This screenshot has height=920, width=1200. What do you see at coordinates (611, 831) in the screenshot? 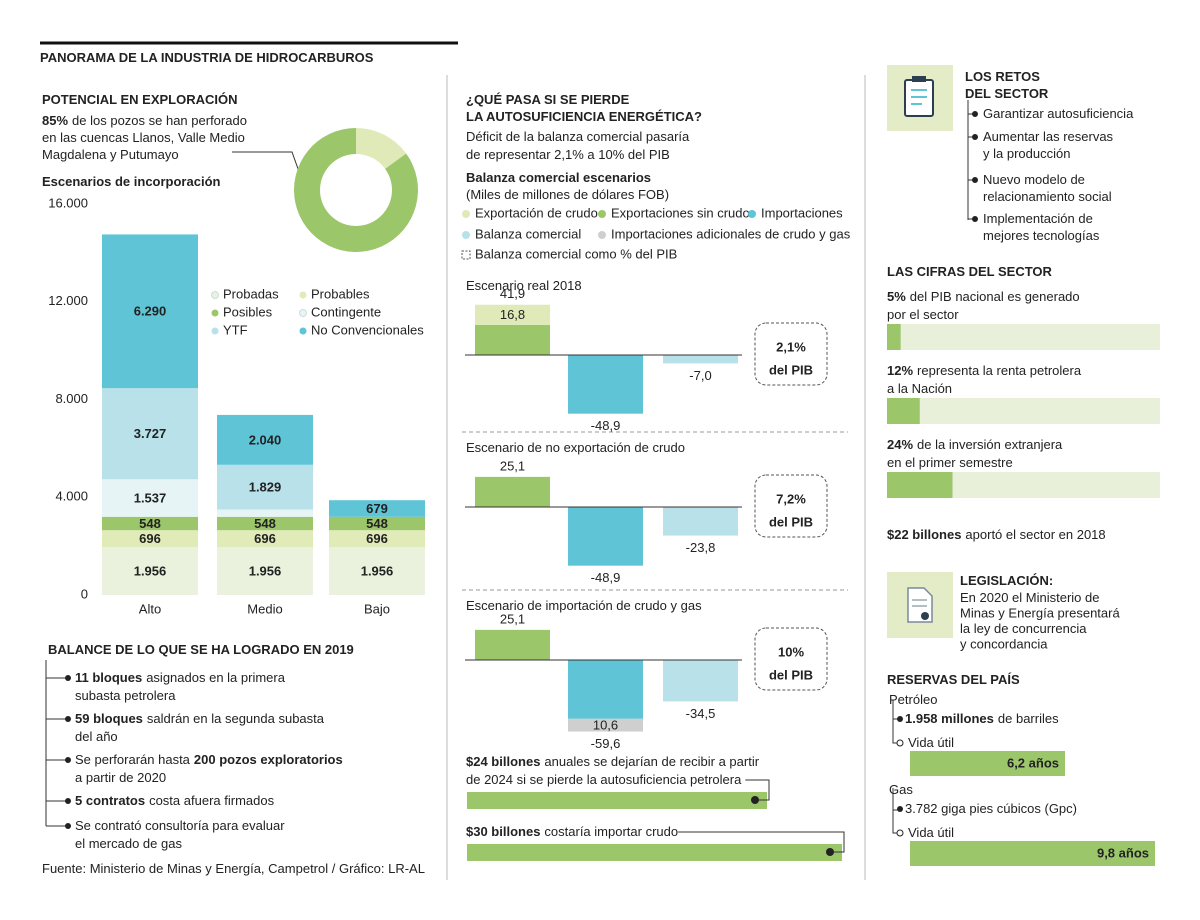
I see `caption-text: costaría importar crudo` at bounding box center [611, 831].